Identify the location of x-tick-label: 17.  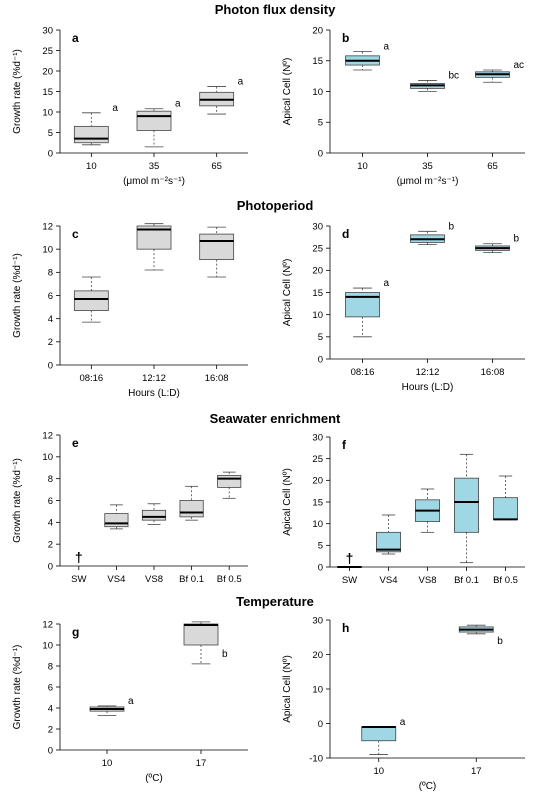
(476, 771).